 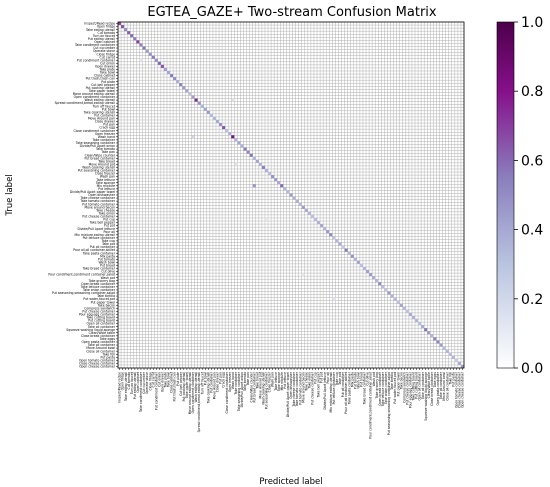 What do you see at coordinates (105, 76) in the screenshot?
I see `y-tick-label: Close cabinet` at bounding box center [105, 76].